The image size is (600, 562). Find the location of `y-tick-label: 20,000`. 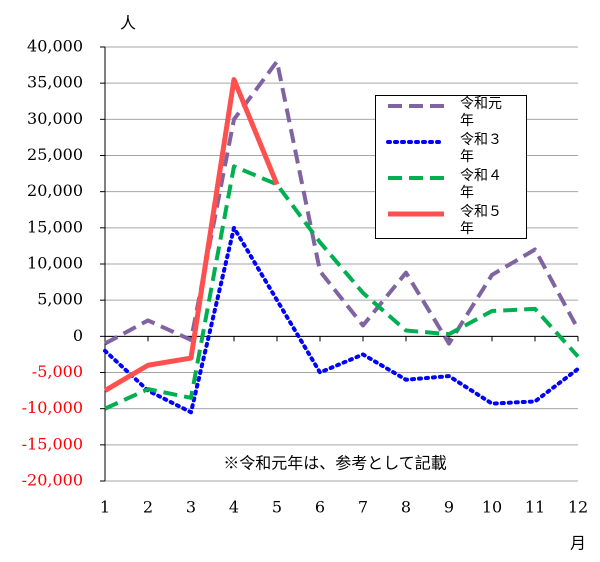

y-tick-label: 20,000 is located at coordinates (55, 190).